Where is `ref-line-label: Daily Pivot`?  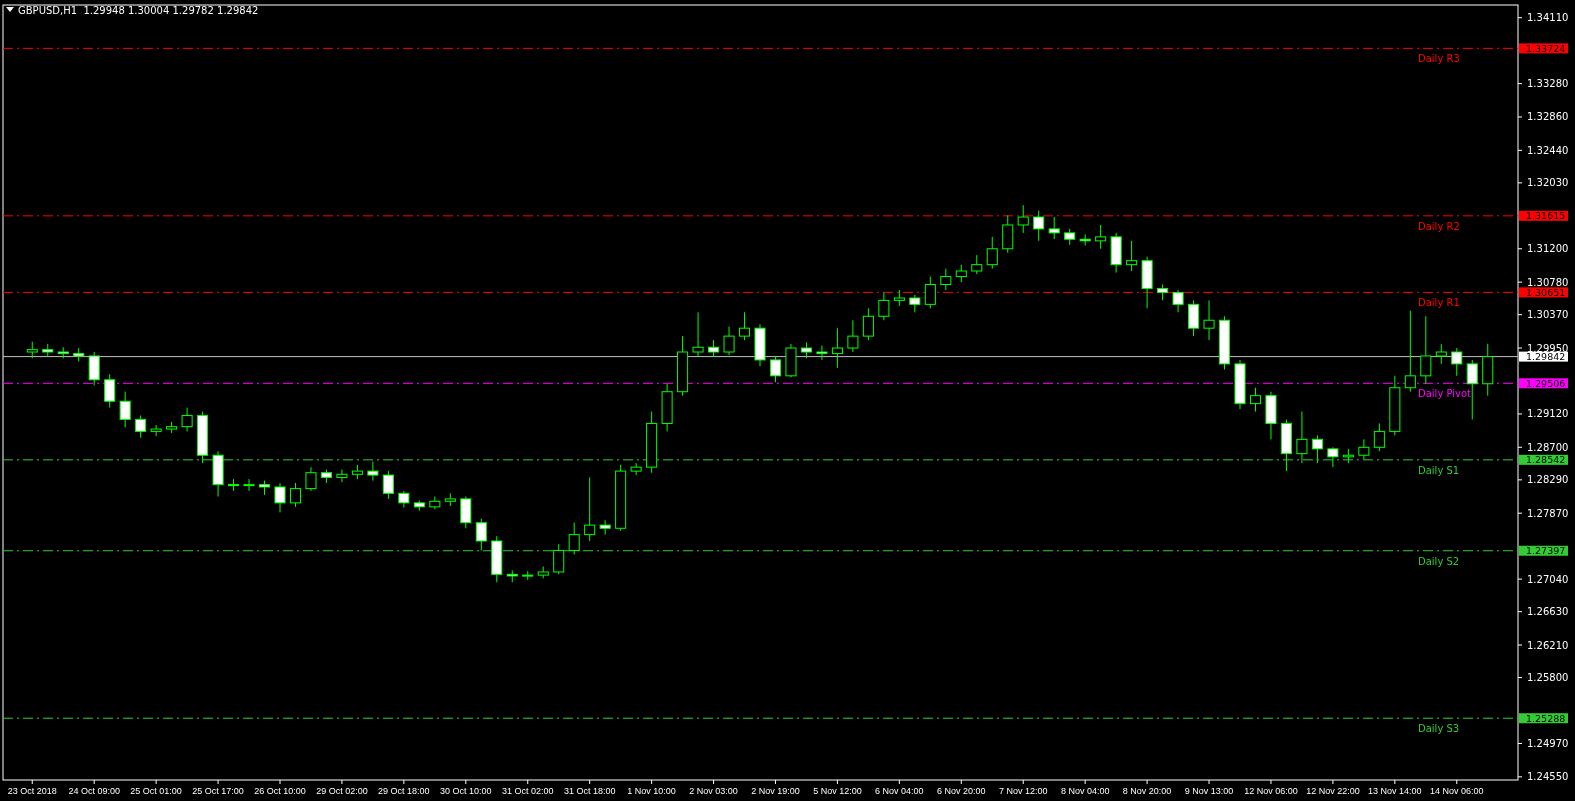 ref-line-label: Daily Pivot is located at coordinates (1445, 394).